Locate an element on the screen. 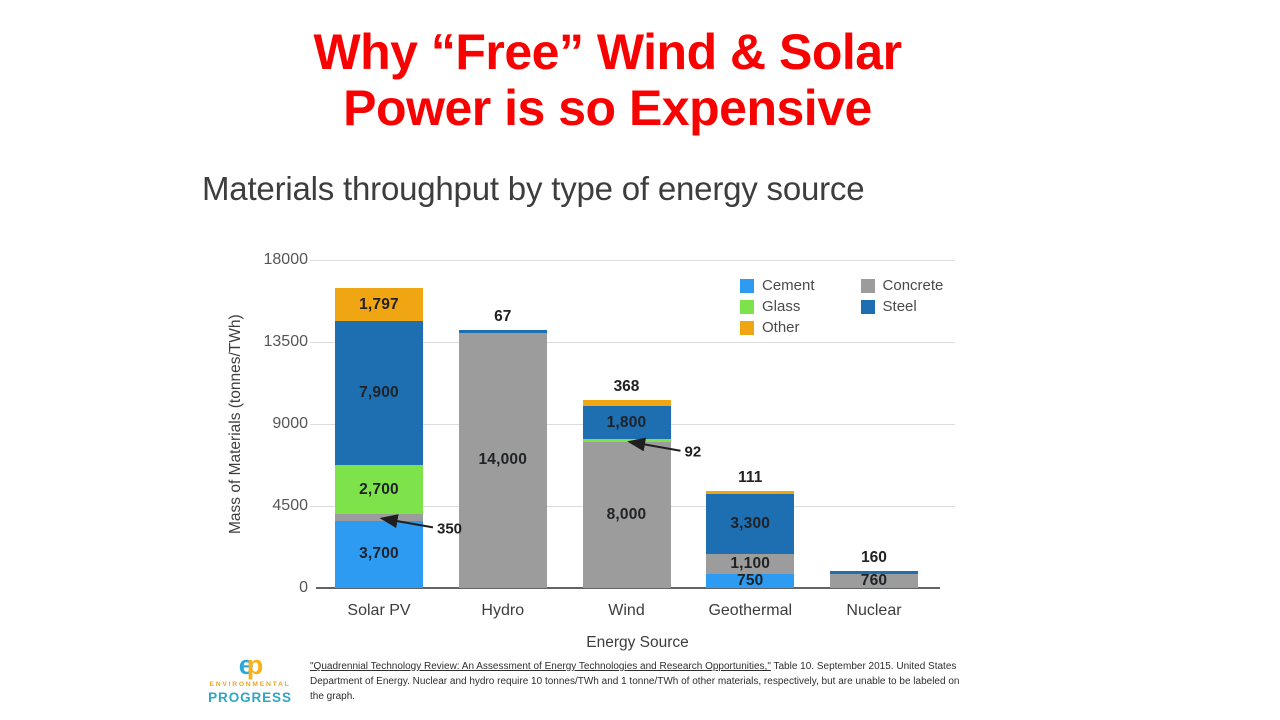 The height and width of the screenshot is (720, 1280). y-tick-label: 0 is located at coordinates (303, 587).